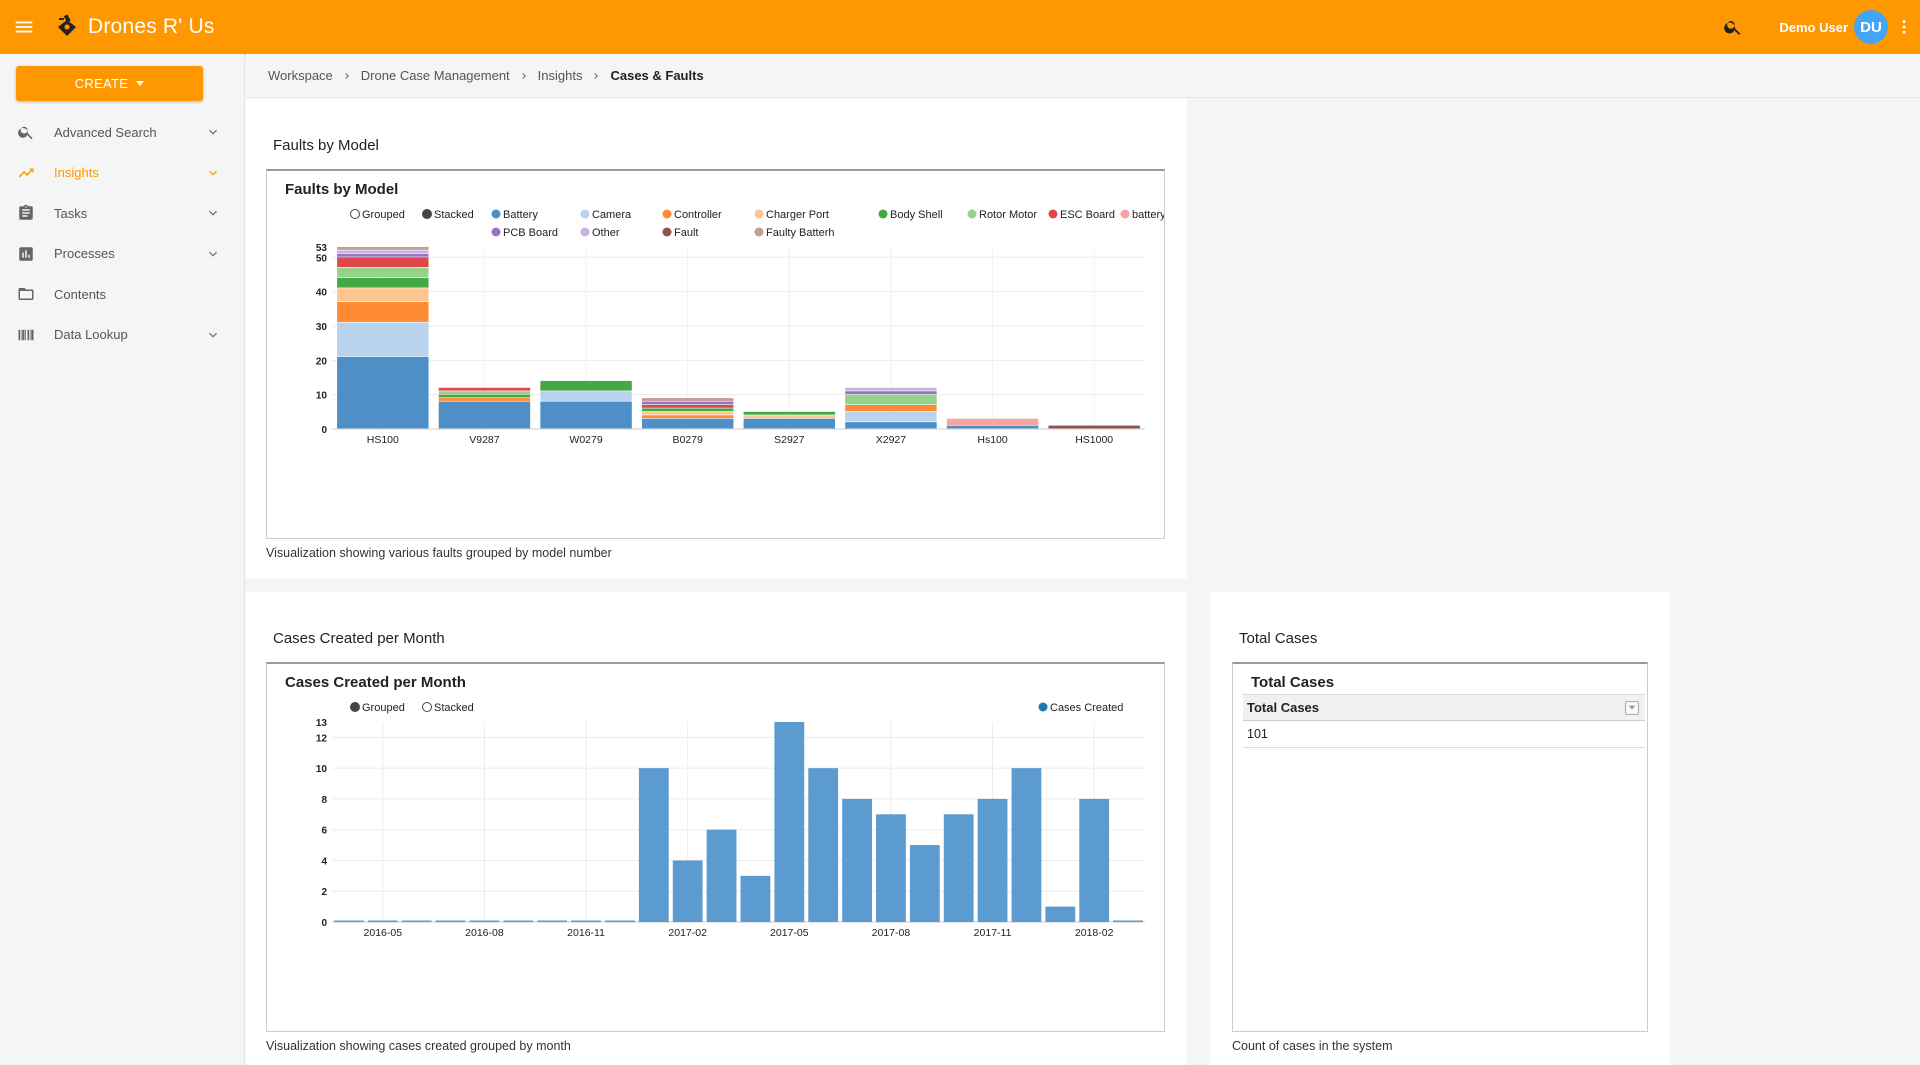 Image resolution: width=1920 pixels, height=1065 pixels. Describe the element at coordinates (1733, 27) in the screenshot. I see `search-icon` at that location.